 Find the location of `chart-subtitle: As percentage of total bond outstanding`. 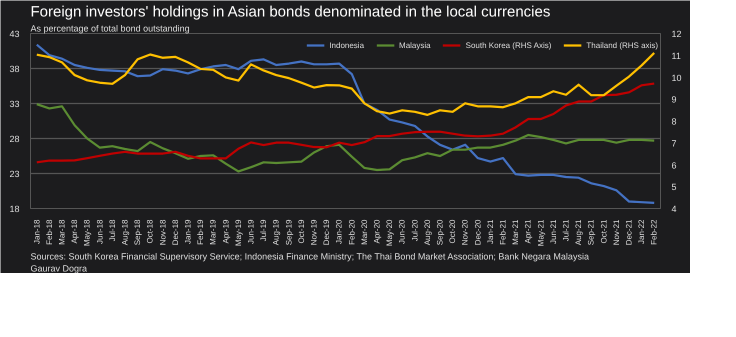

chart-subtitle: As percentage of total bond outstanding is located at coordinates (110, 29).